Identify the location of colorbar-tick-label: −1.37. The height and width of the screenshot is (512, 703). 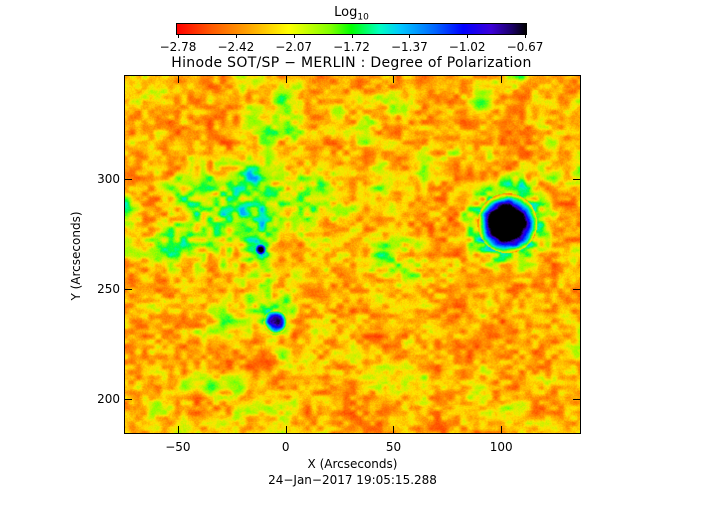
(409, 47).